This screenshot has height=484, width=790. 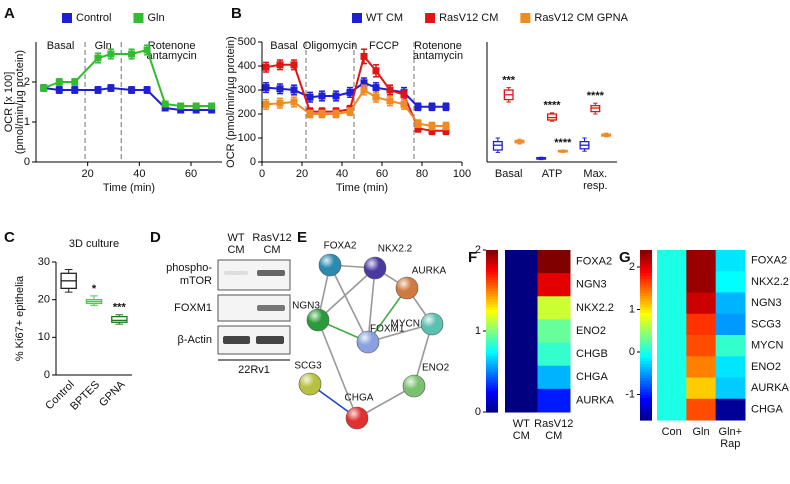 I want to click on colorbar-tick-label: 2, so click(x=478, y=250).